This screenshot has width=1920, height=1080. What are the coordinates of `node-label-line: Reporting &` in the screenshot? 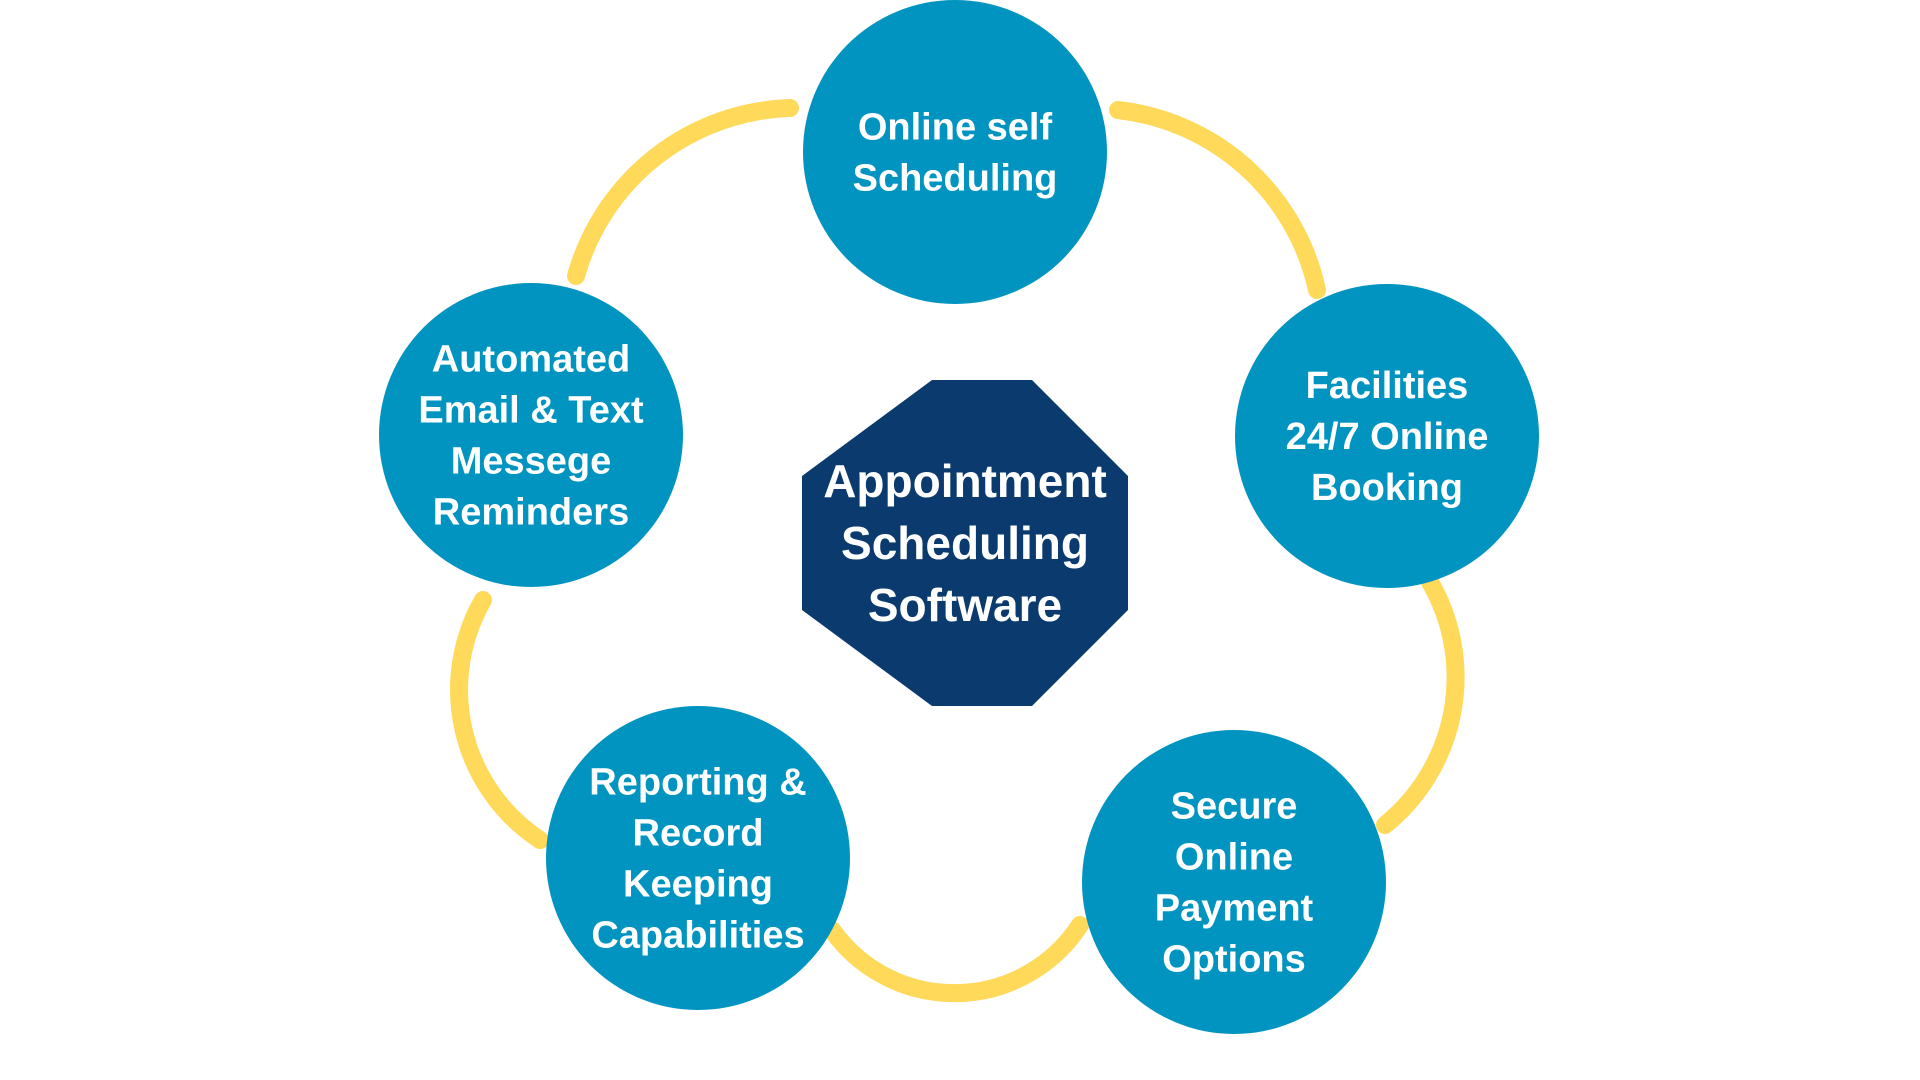 It's located at (697, 783).